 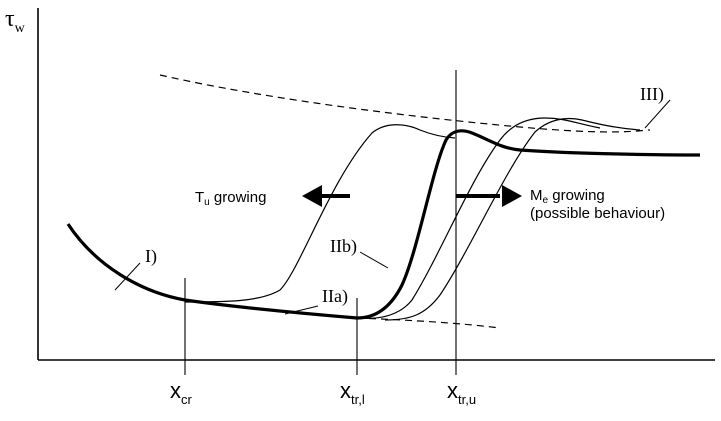 I want to click on label-IIb-leader, so click(x=374, y=260).